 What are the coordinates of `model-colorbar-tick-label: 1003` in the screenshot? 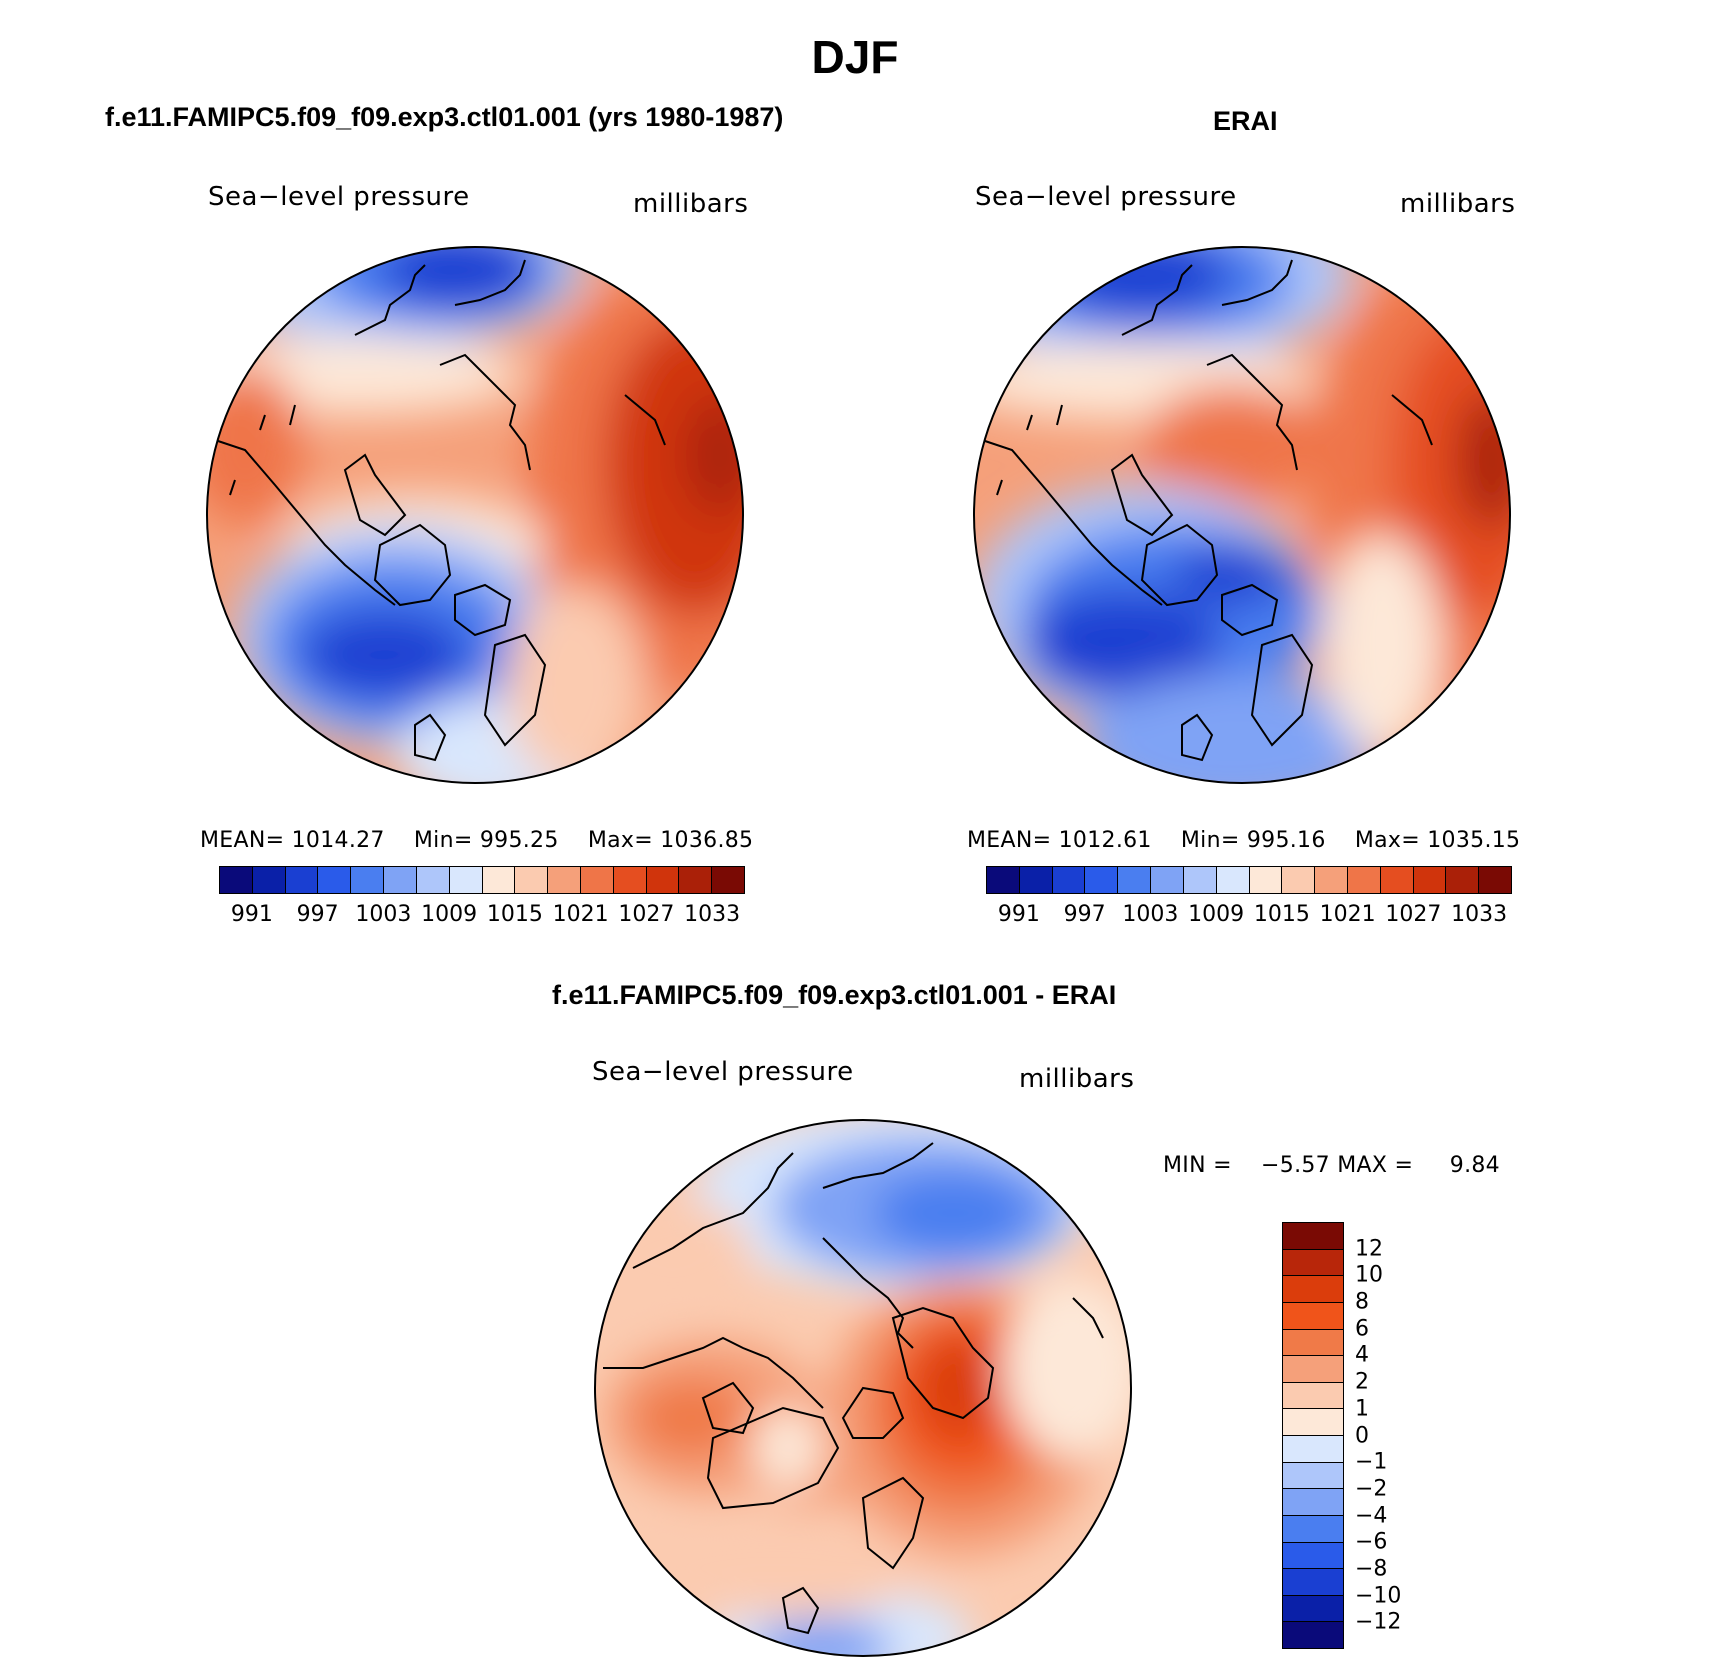 It's located at (383, 914).